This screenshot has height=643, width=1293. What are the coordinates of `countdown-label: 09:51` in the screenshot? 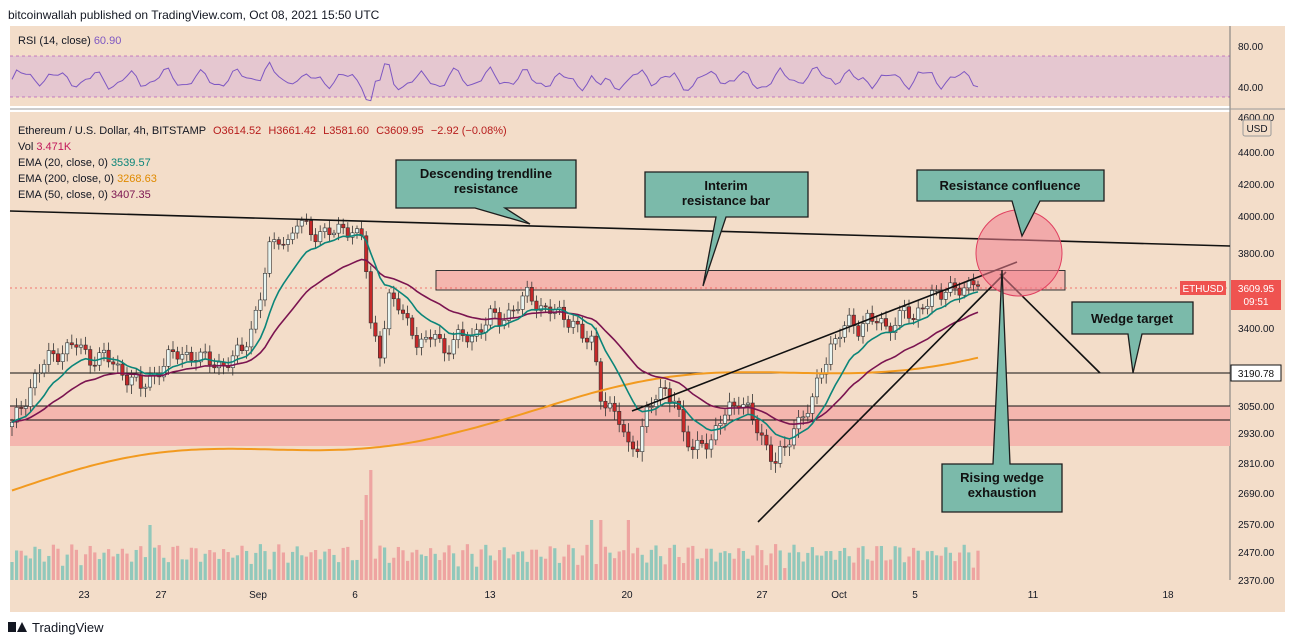 It's located at (1255, 302).